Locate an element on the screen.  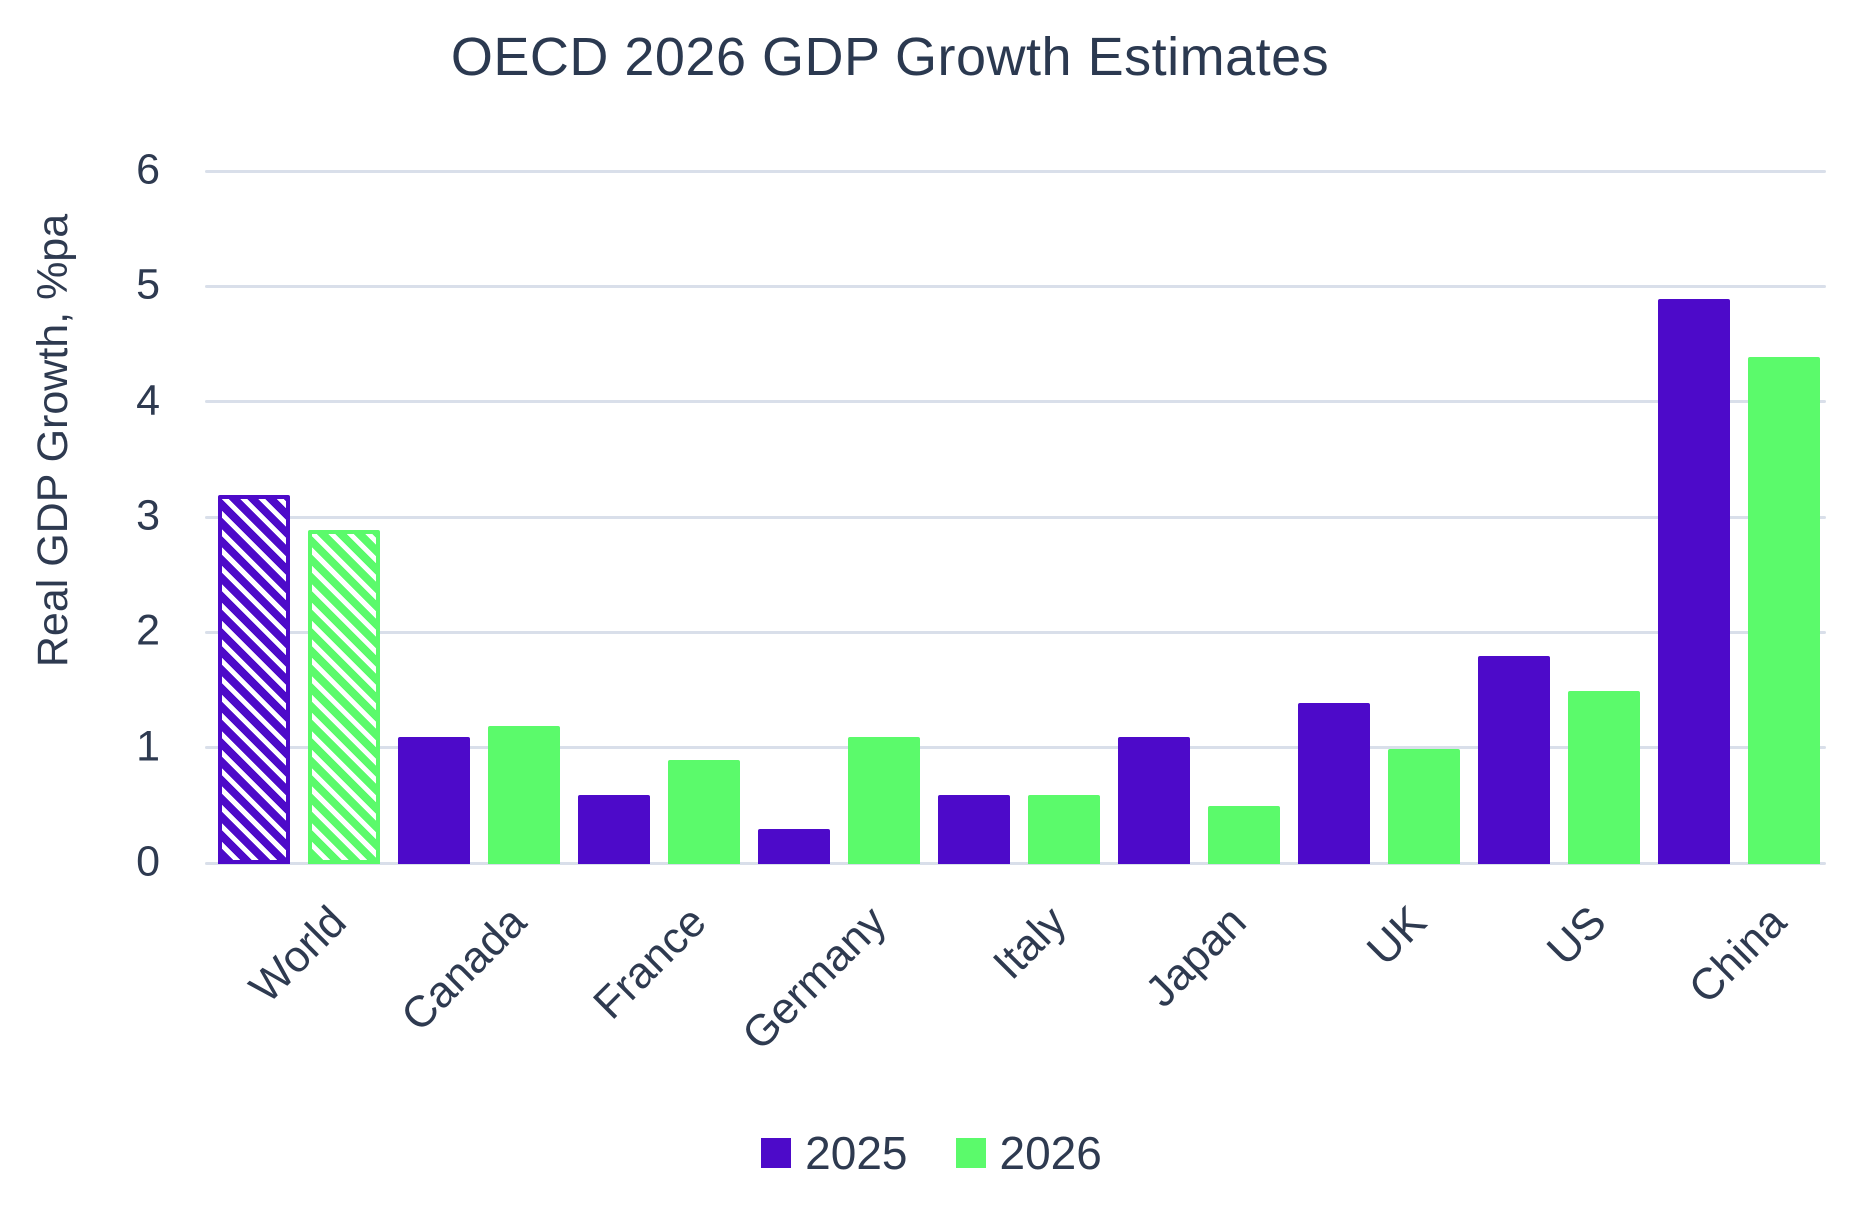
legend: 2025 2026 is located at coordinates (931, 1153).